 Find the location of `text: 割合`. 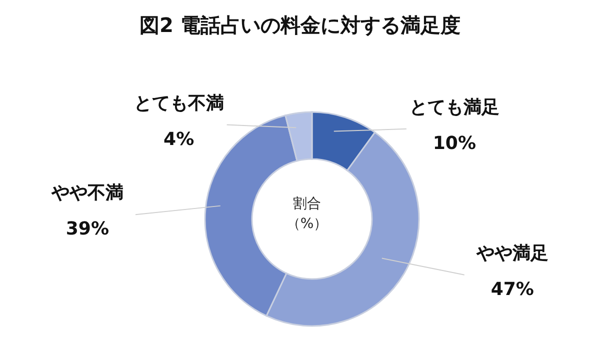

text: 割合 is located at coordinates (307, 204).